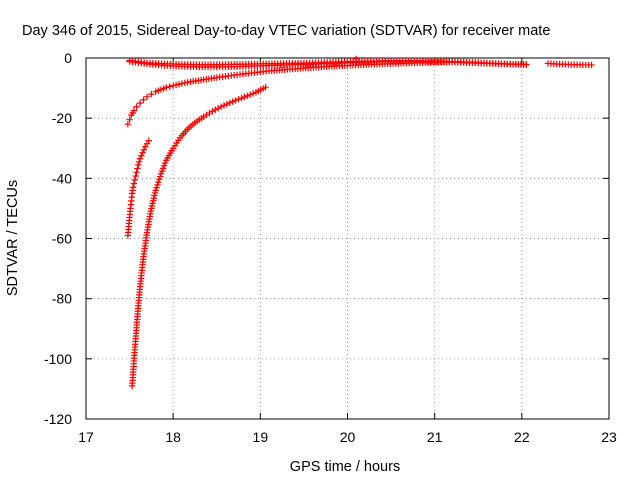  I want to click on x-tick-label: 20, so click(348, 437).